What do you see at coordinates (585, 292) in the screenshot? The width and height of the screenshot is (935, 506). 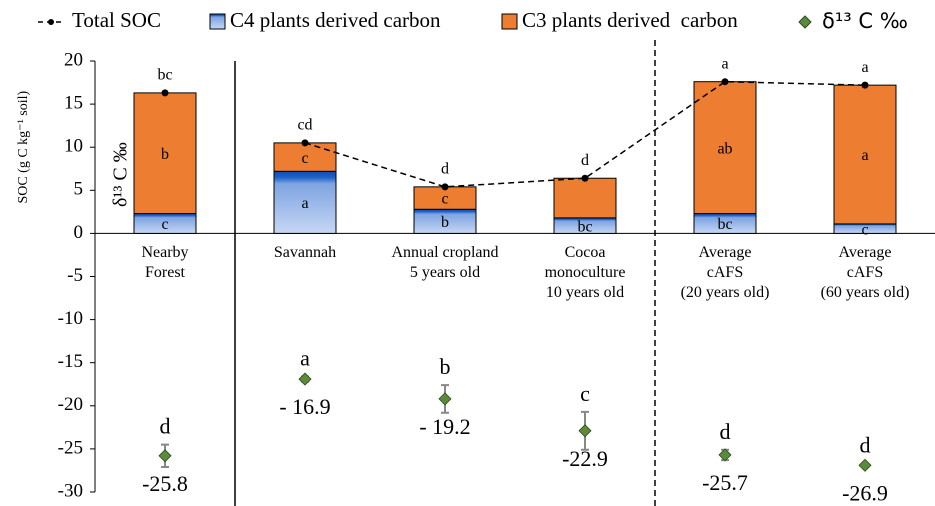 I see `x-tick-label-line: 10 years old` at bounding box center [585, 292].